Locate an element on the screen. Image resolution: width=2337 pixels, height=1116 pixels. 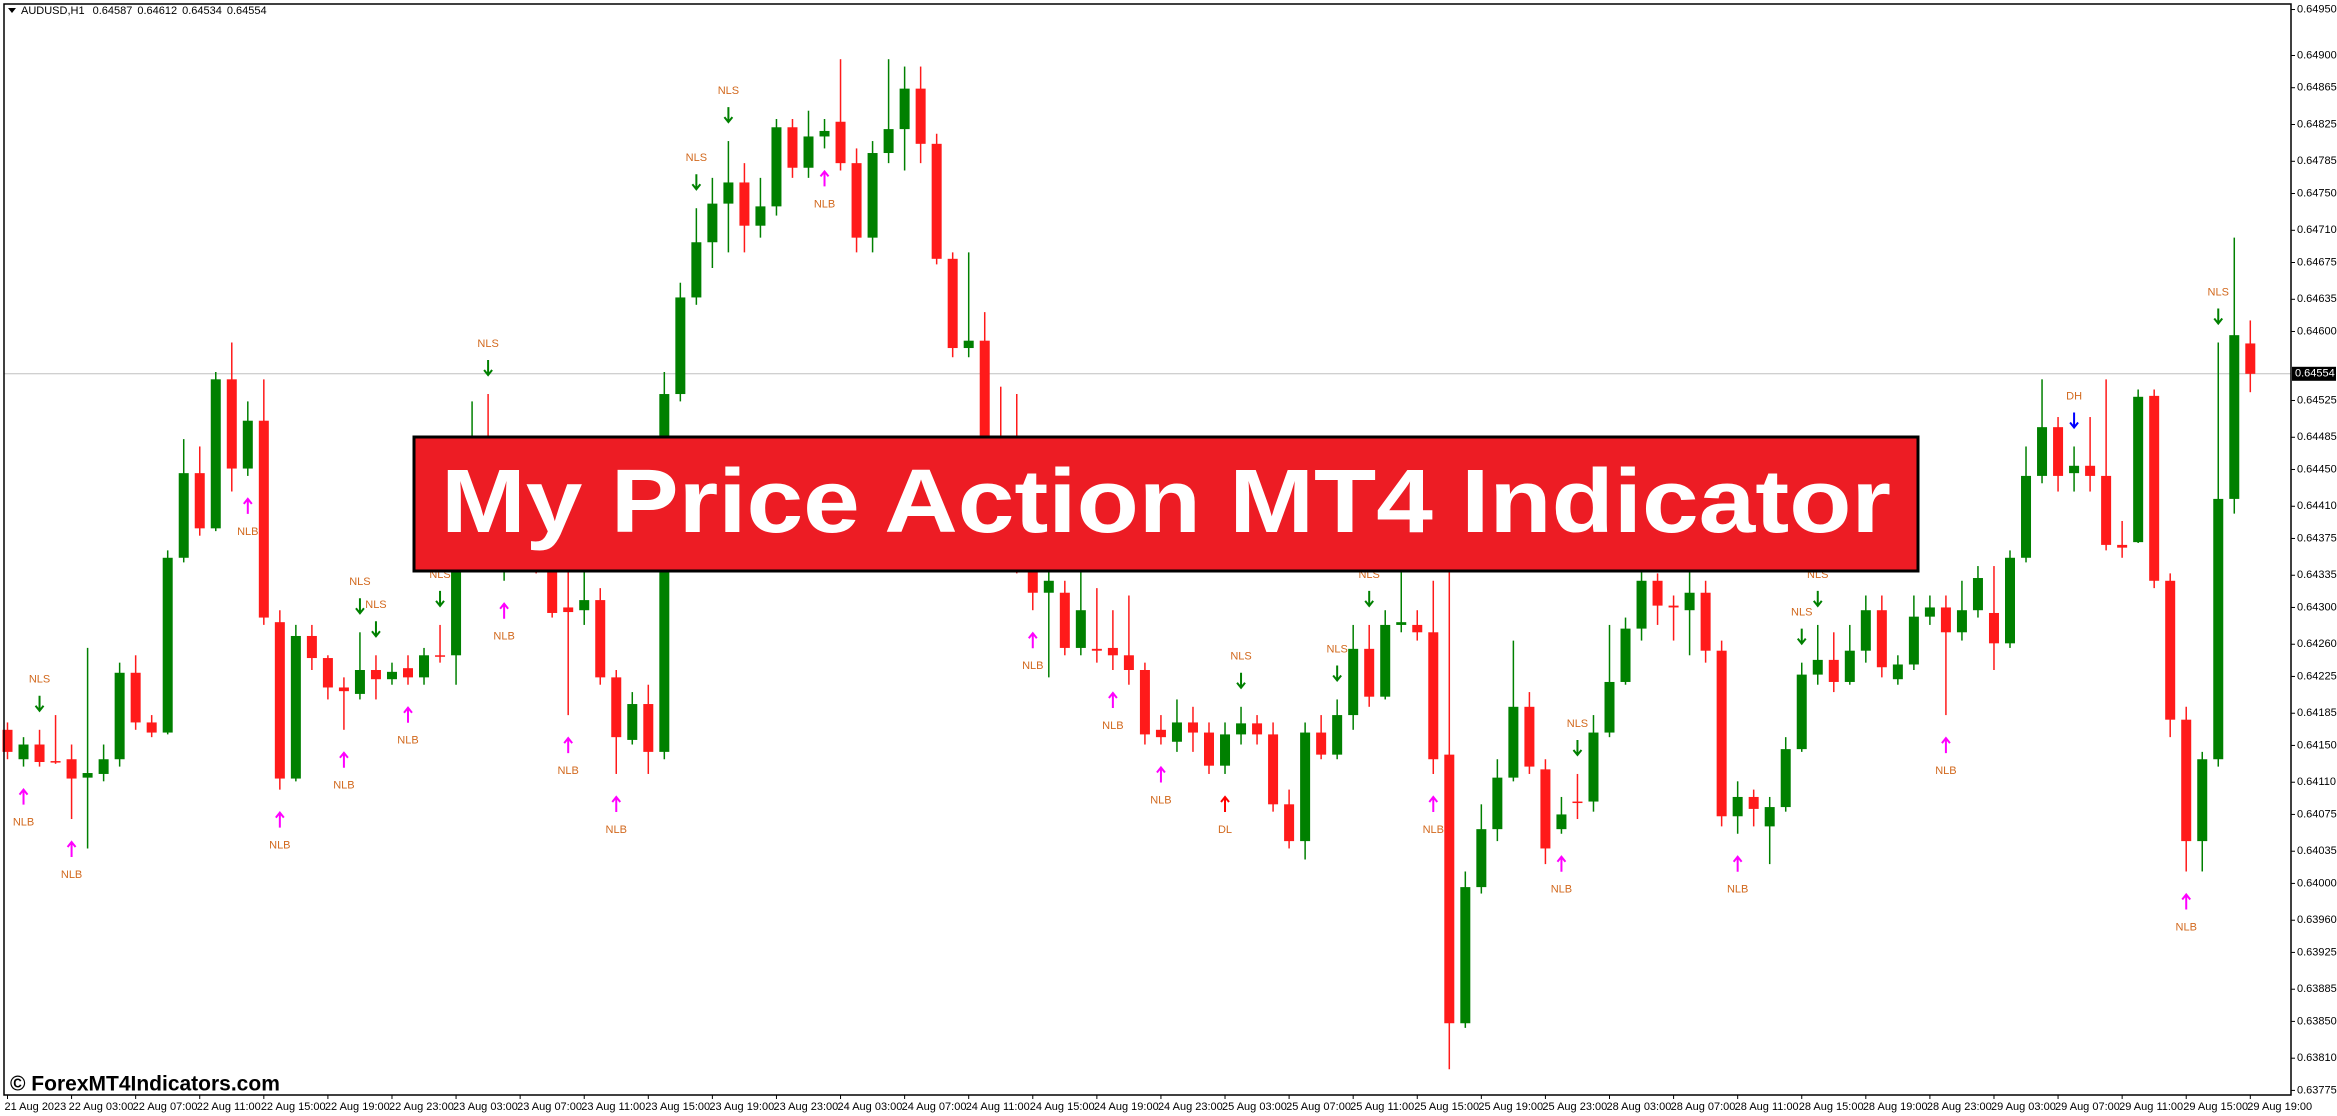
y-tick-label: 0.64300 is located at coordinates (2317, 607).